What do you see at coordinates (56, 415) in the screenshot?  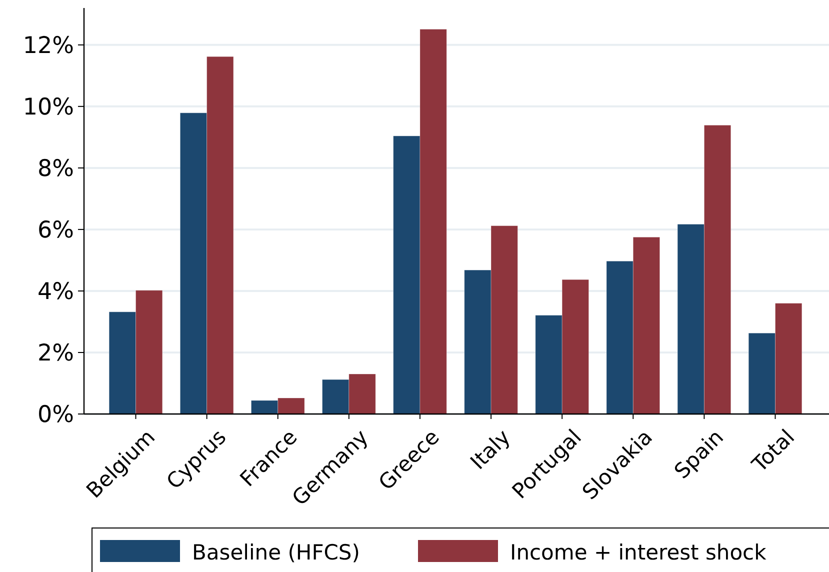 I see `y-tick-label: 0%` at bounding box center [56, 415].